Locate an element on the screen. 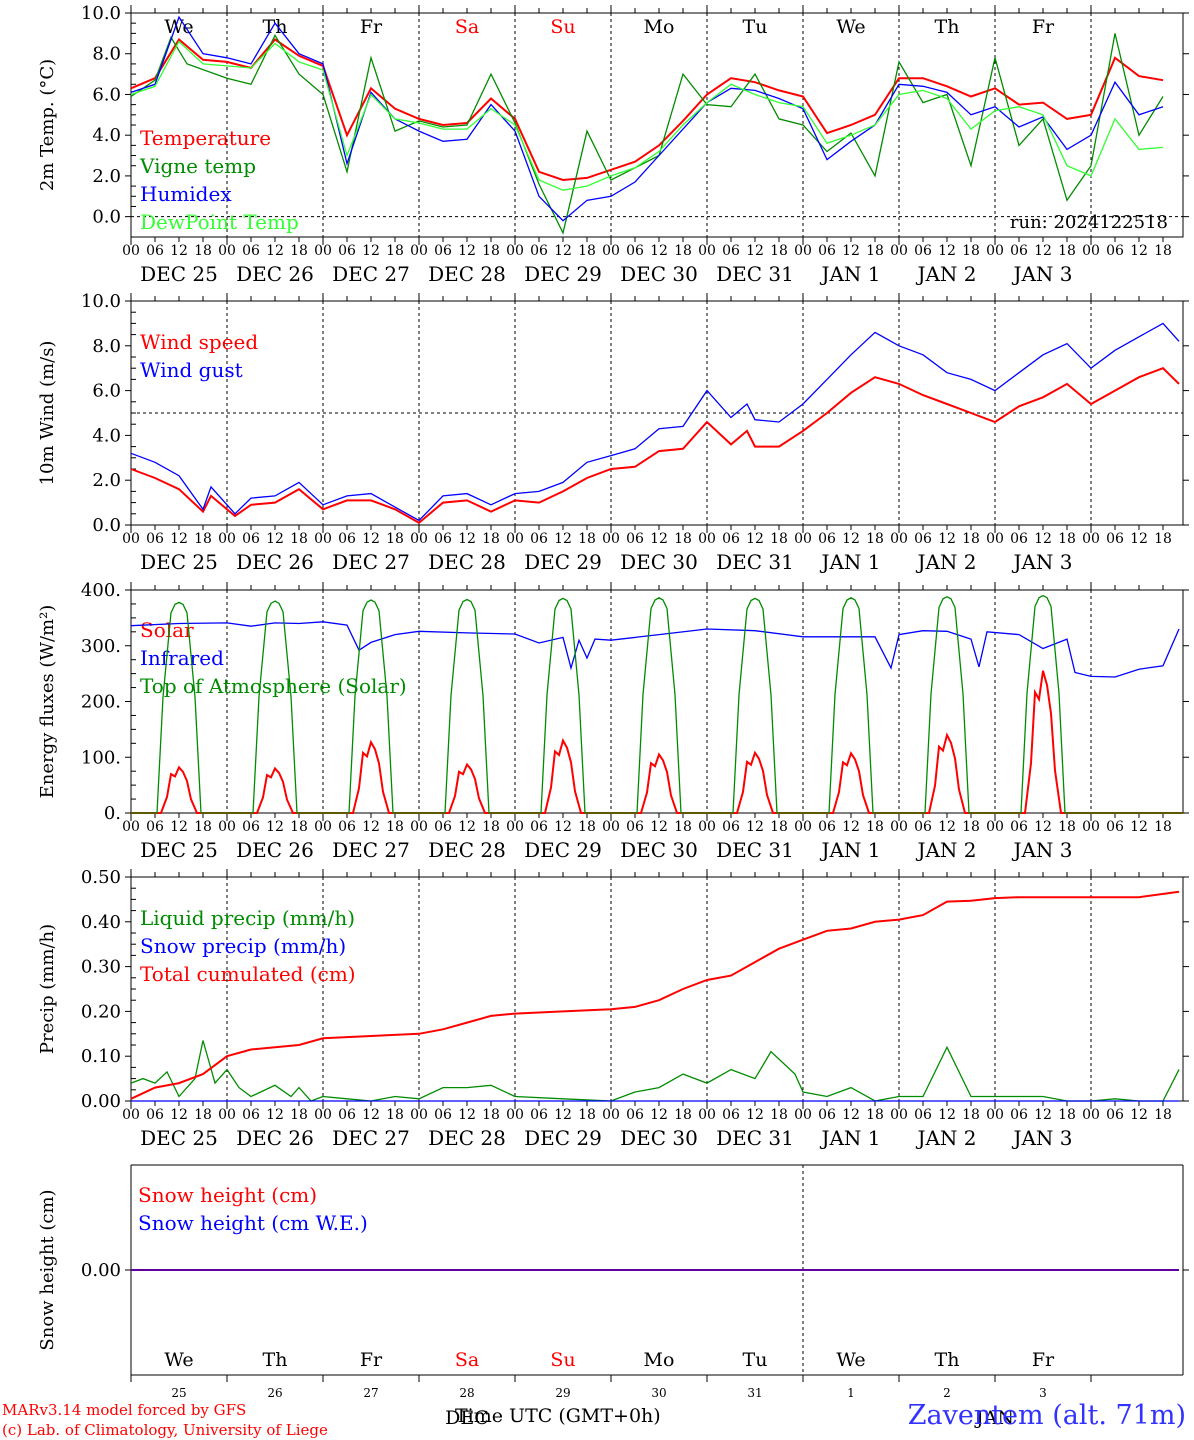 The width and height of the screenshot is (1194, 1440). weekday-label: Fr is located at coordinates (371, 27).